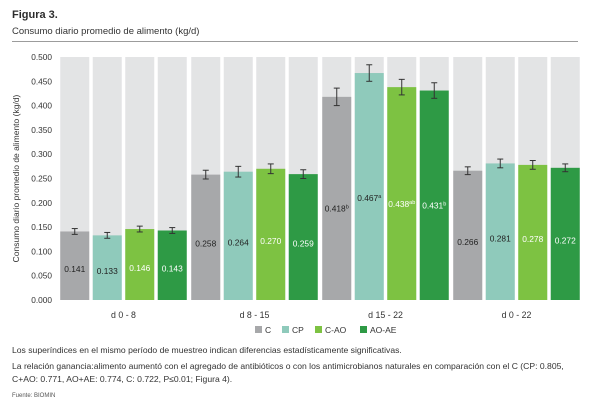 The height and width of the screenshot is (411, 590). I want to click on data-label: 0.258, so click(205, 244).